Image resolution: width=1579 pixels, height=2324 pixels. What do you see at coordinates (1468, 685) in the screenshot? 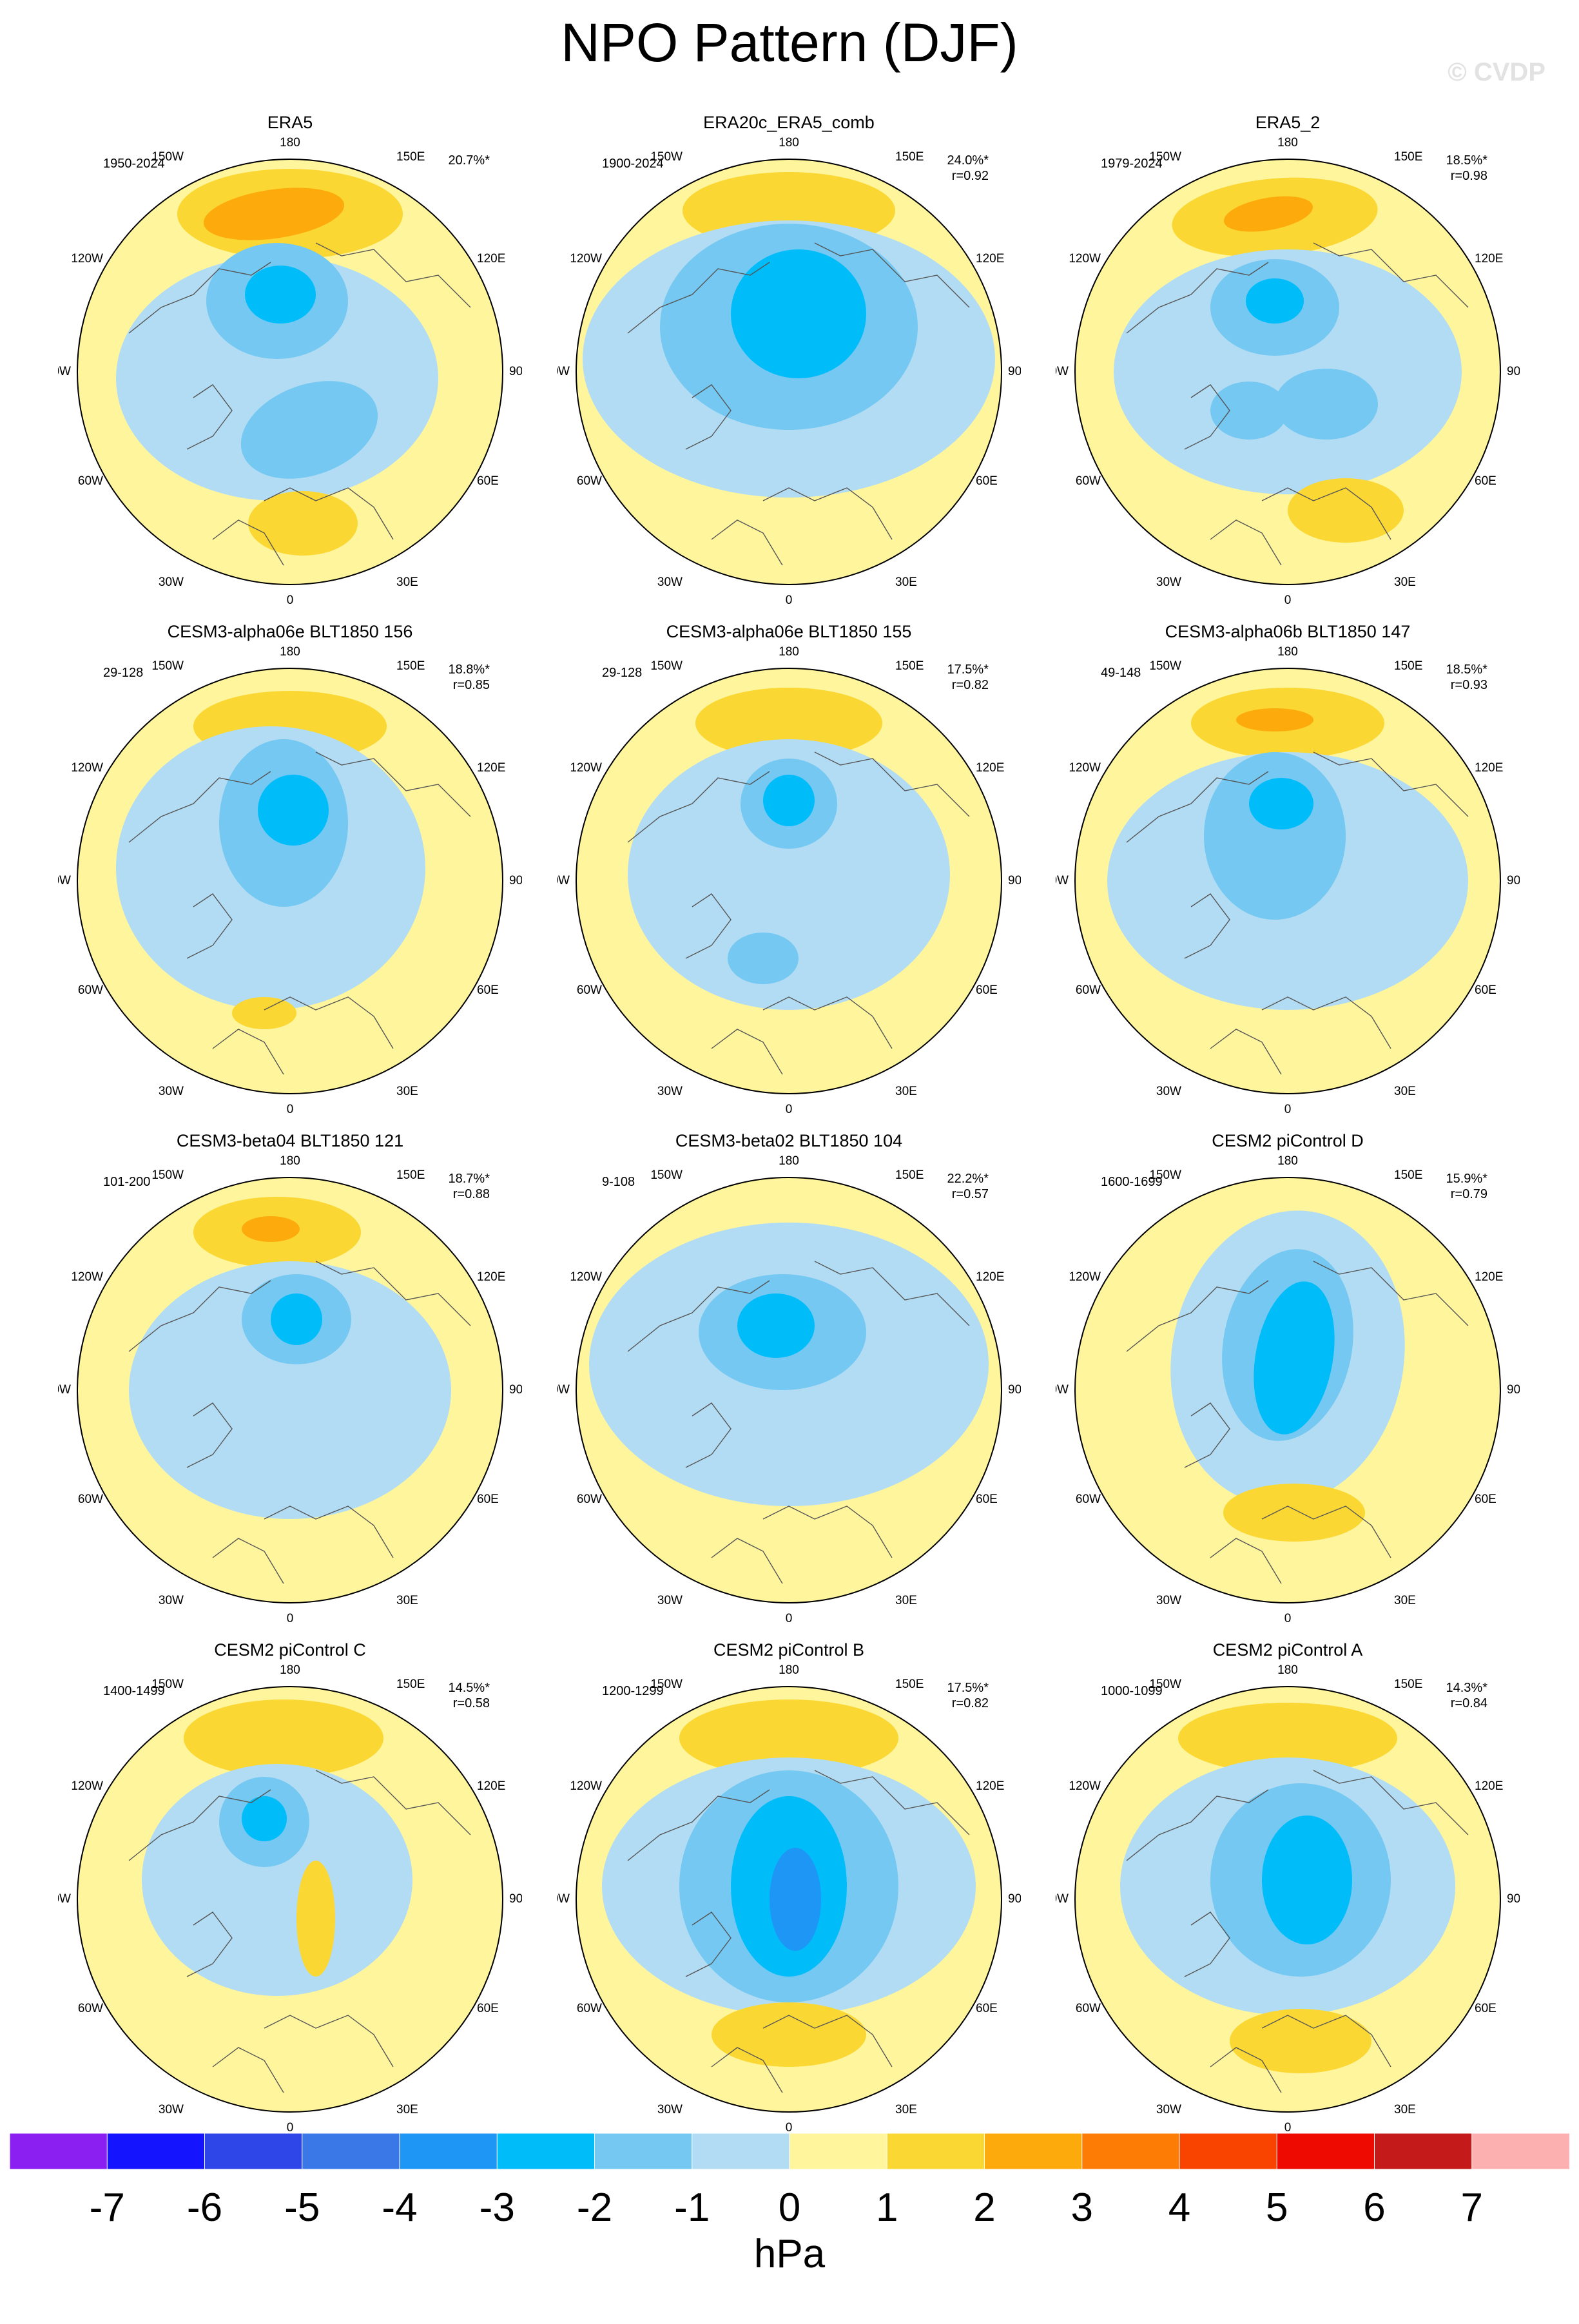
I see `pattern-correlation: r=0.93` at bounding box center [1468, 685].